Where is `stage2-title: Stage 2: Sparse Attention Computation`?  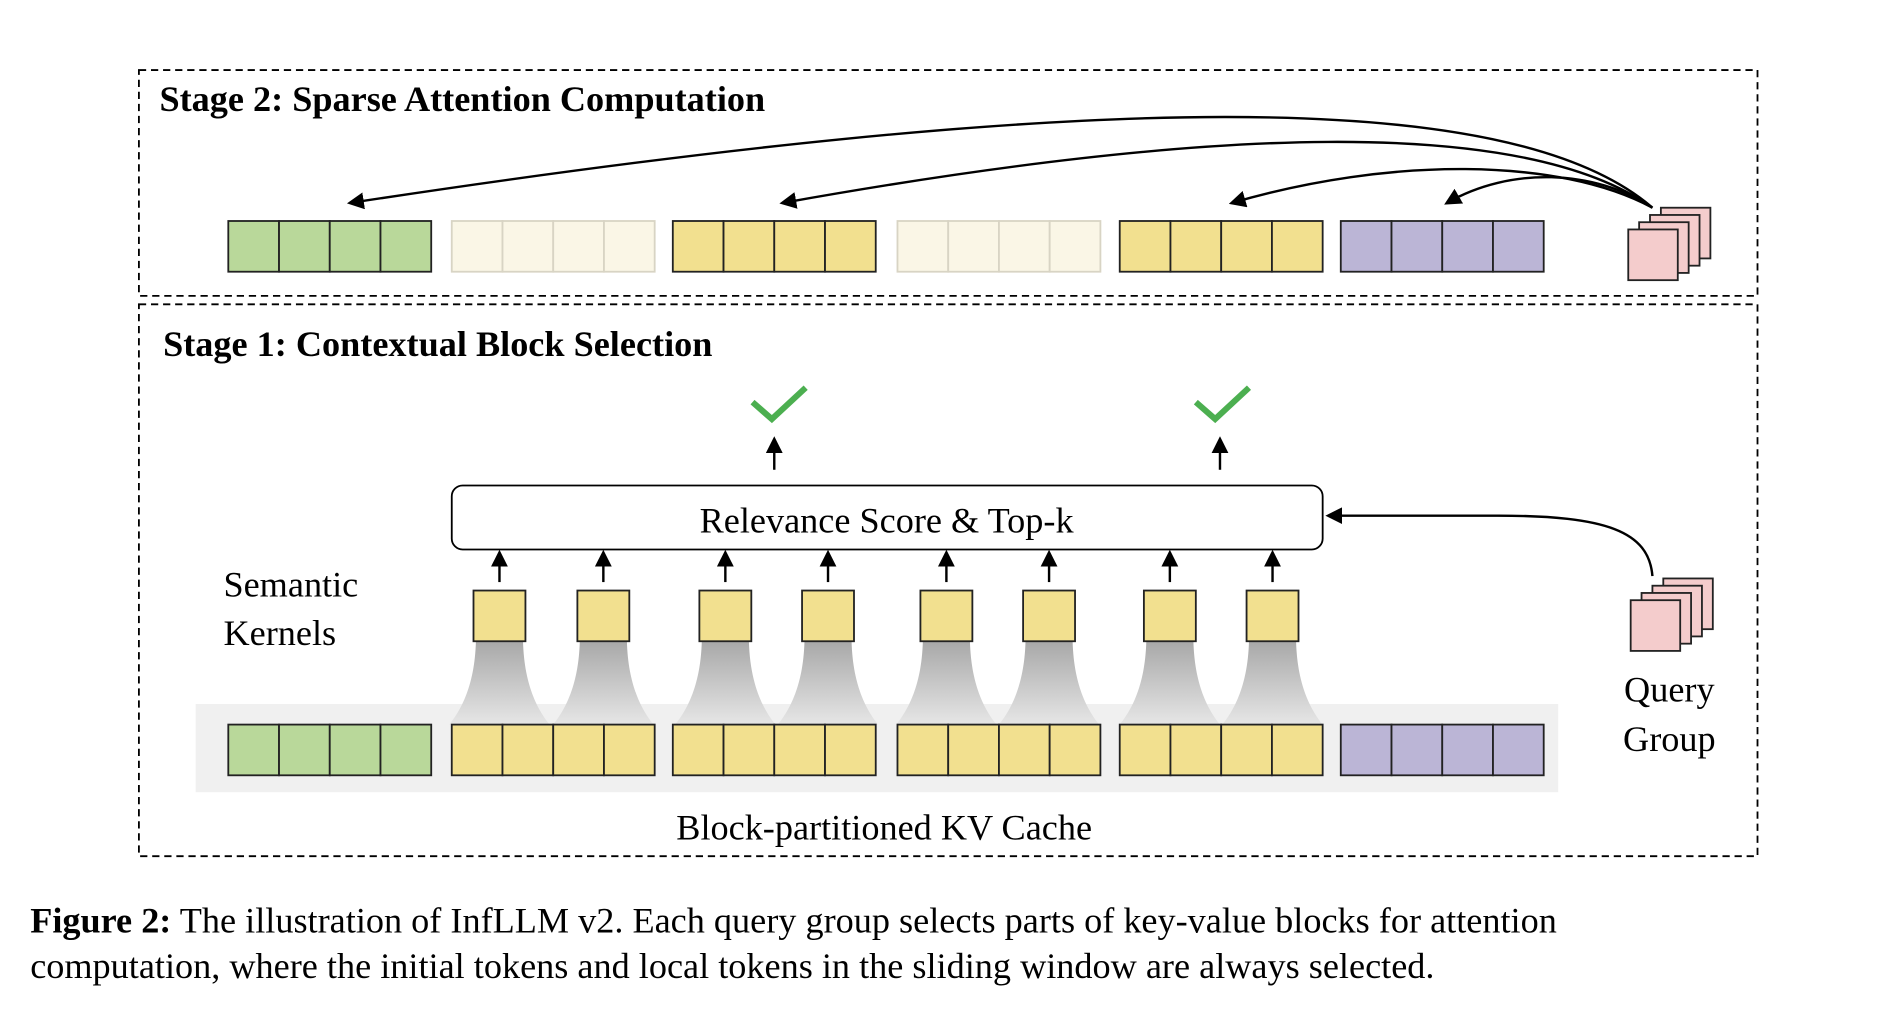
stage2-title: Stage 2: Sparse Attention Computation is located at coordinates (462, 99).